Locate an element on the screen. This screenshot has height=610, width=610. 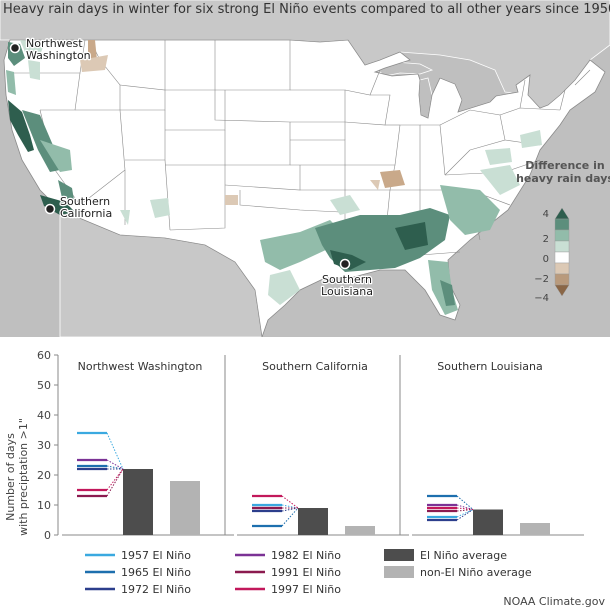
location-label-line: California is located at coordinates (86, 213).